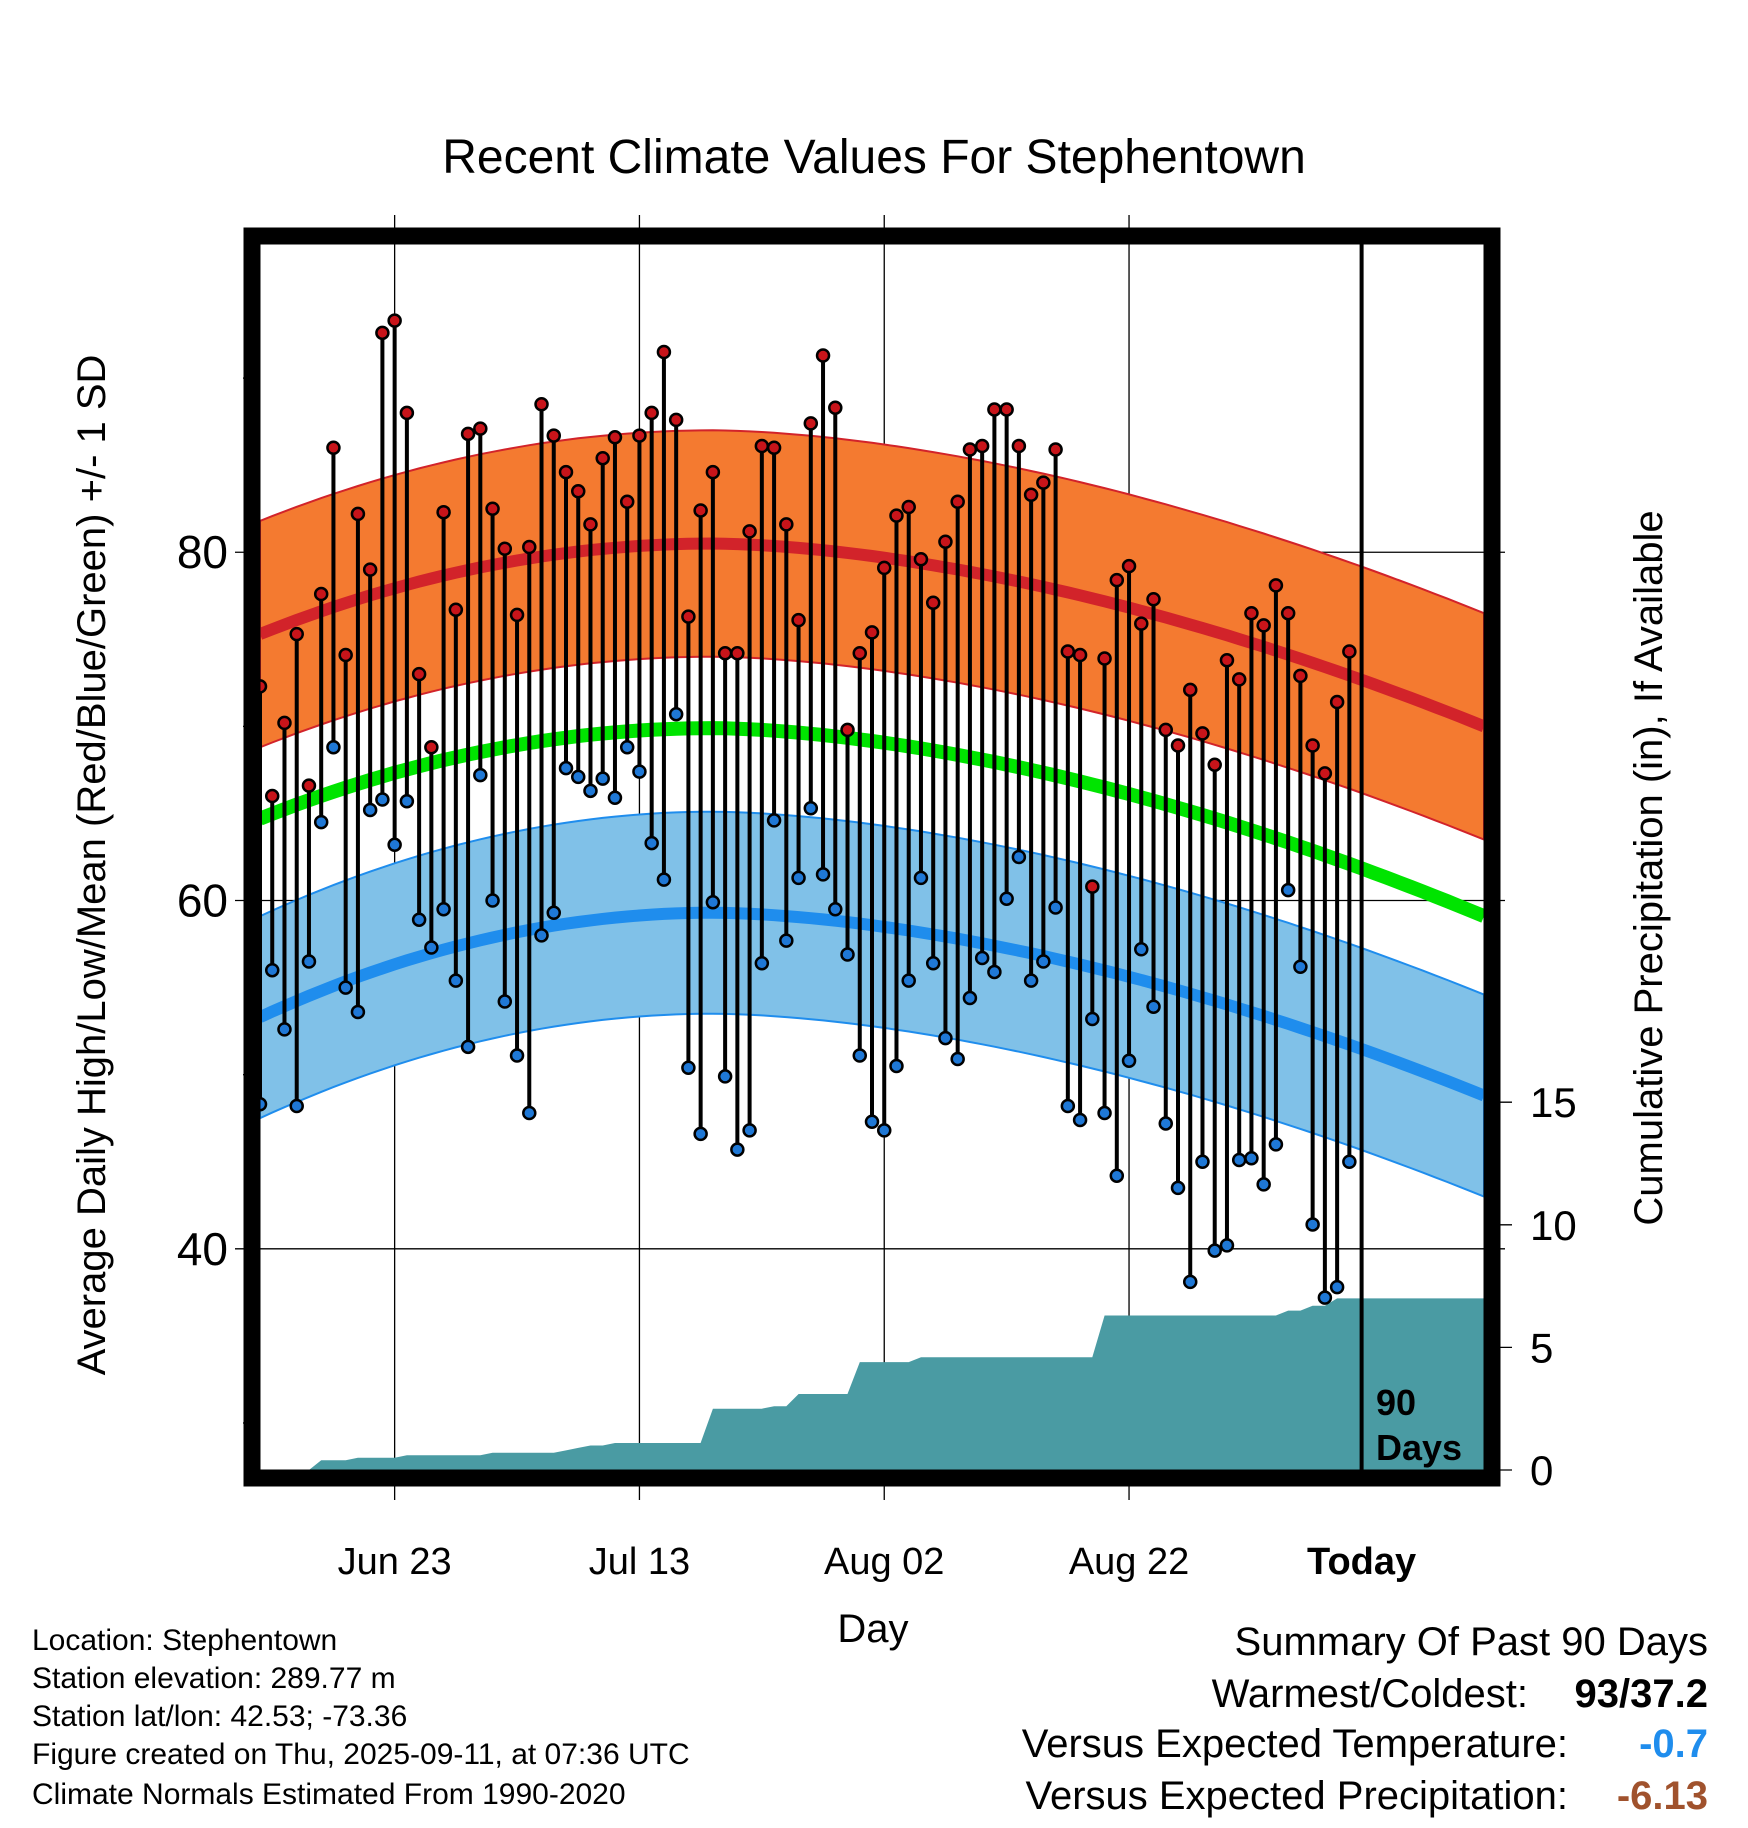 The width and height of the screenshot is (1748, 1828). What do you see at coordinates (329, 1794) in the screenshot?
I see `info-normals: Climate Normals Estimated From 1990-2020` at bounding box center [329, 1794].